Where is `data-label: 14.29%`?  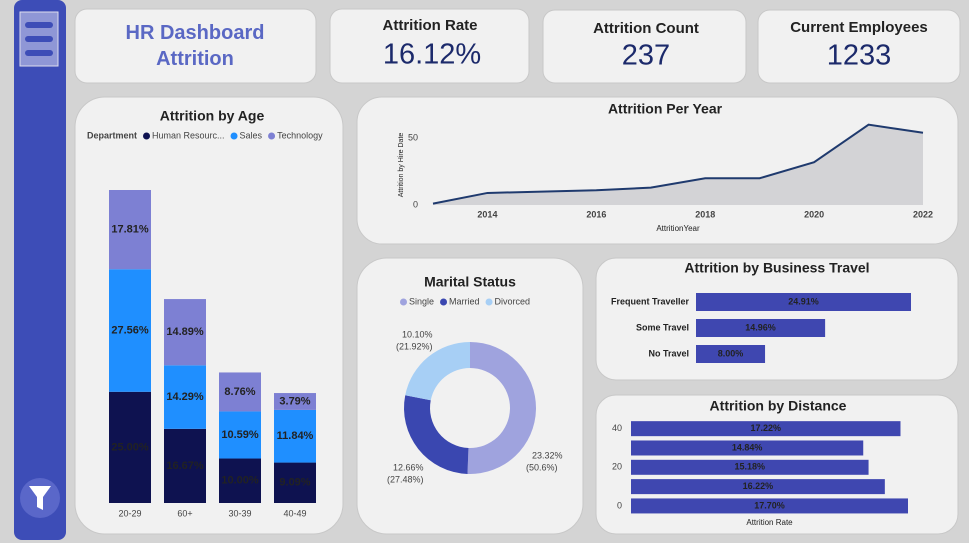 data-label: 14.29% is located at coordinates (185, 397).